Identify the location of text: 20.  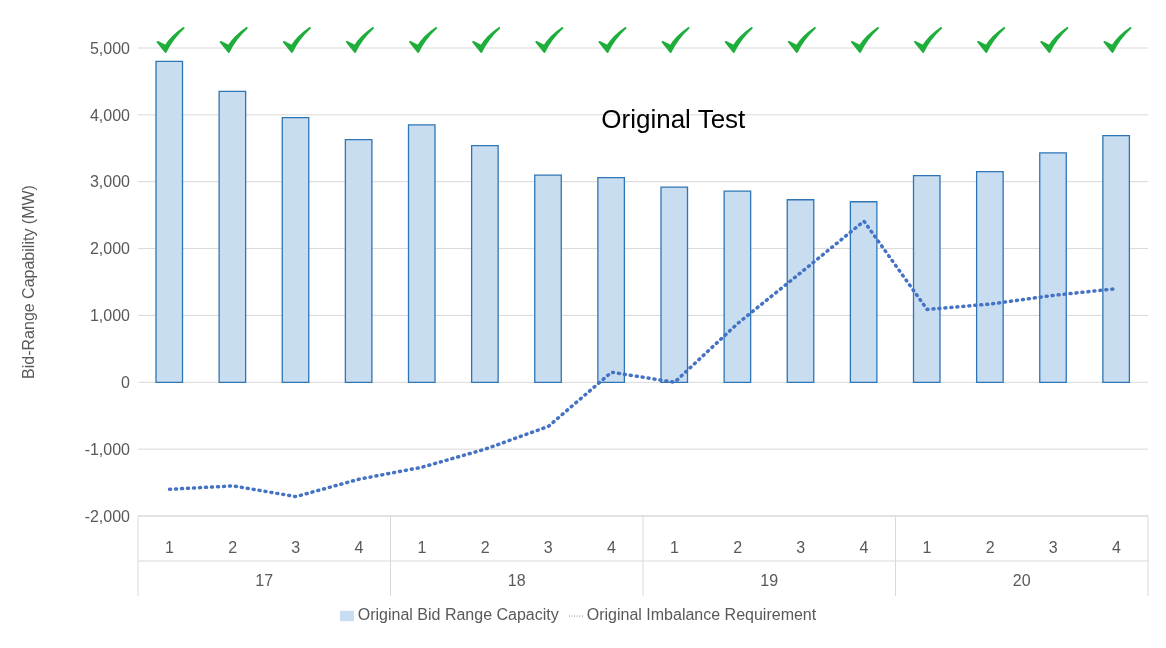
(1021, 580).